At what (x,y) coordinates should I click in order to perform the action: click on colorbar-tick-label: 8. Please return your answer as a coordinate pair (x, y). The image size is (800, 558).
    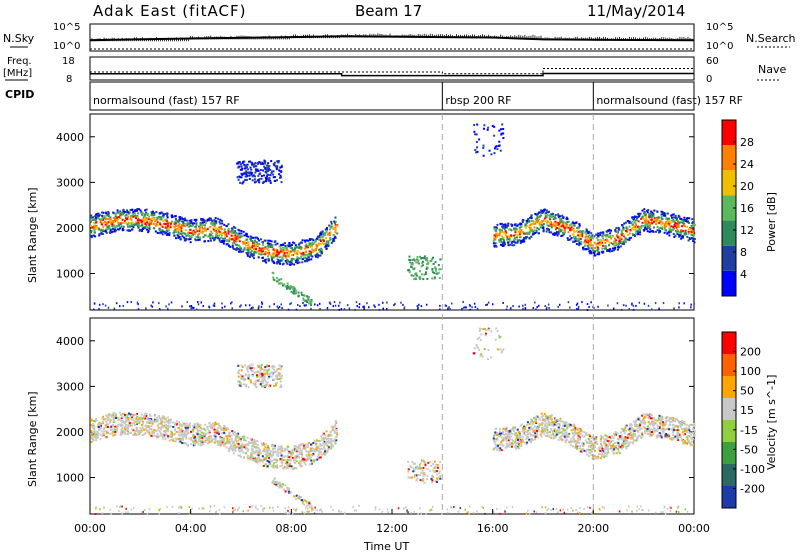
    Looking at the image, I should click on (743, 252).